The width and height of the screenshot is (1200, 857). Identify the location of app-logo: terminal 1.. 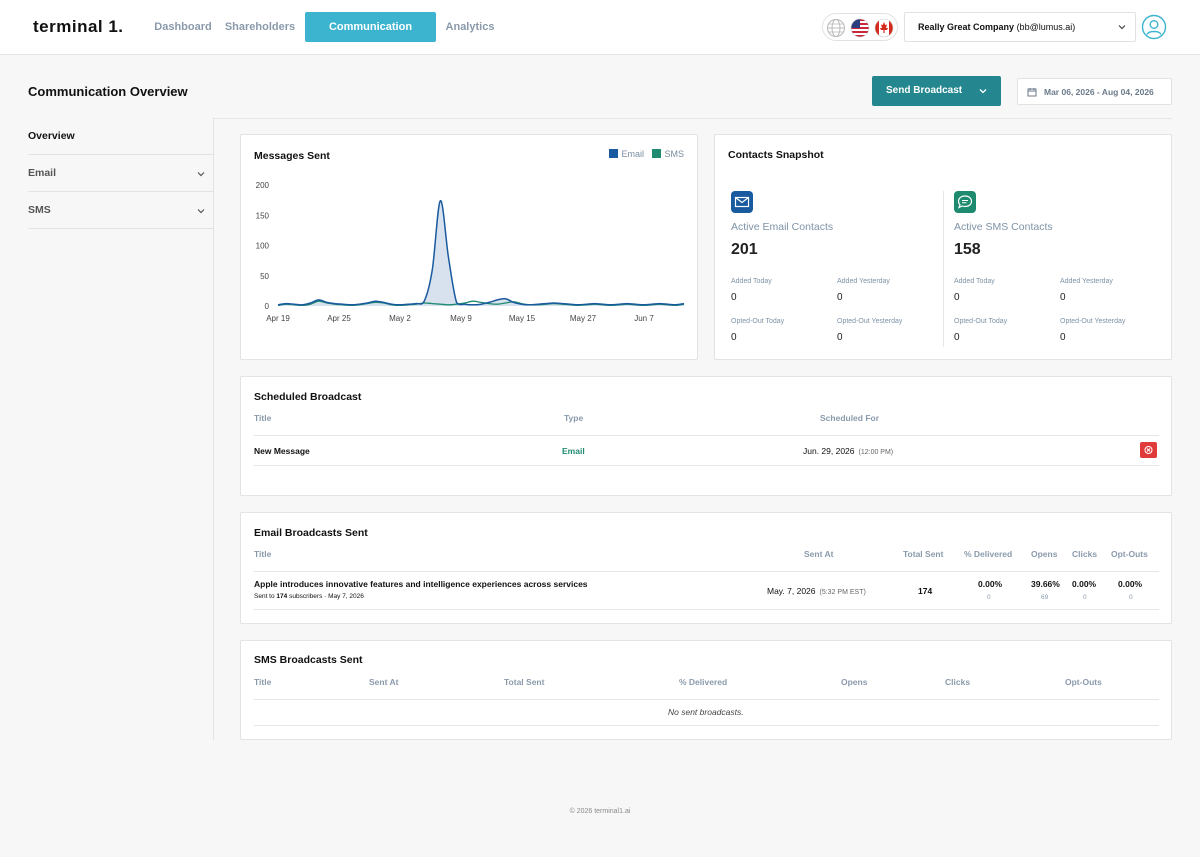
(78, 26).